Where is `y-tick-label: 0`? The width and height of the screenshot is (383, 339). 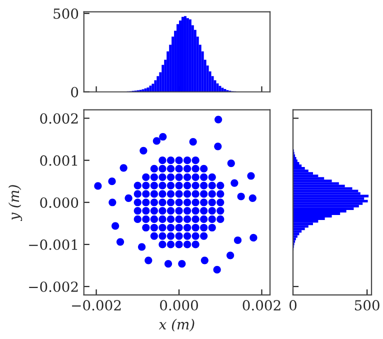 y-tick-label: 0 is located at coordinates (74, 92).